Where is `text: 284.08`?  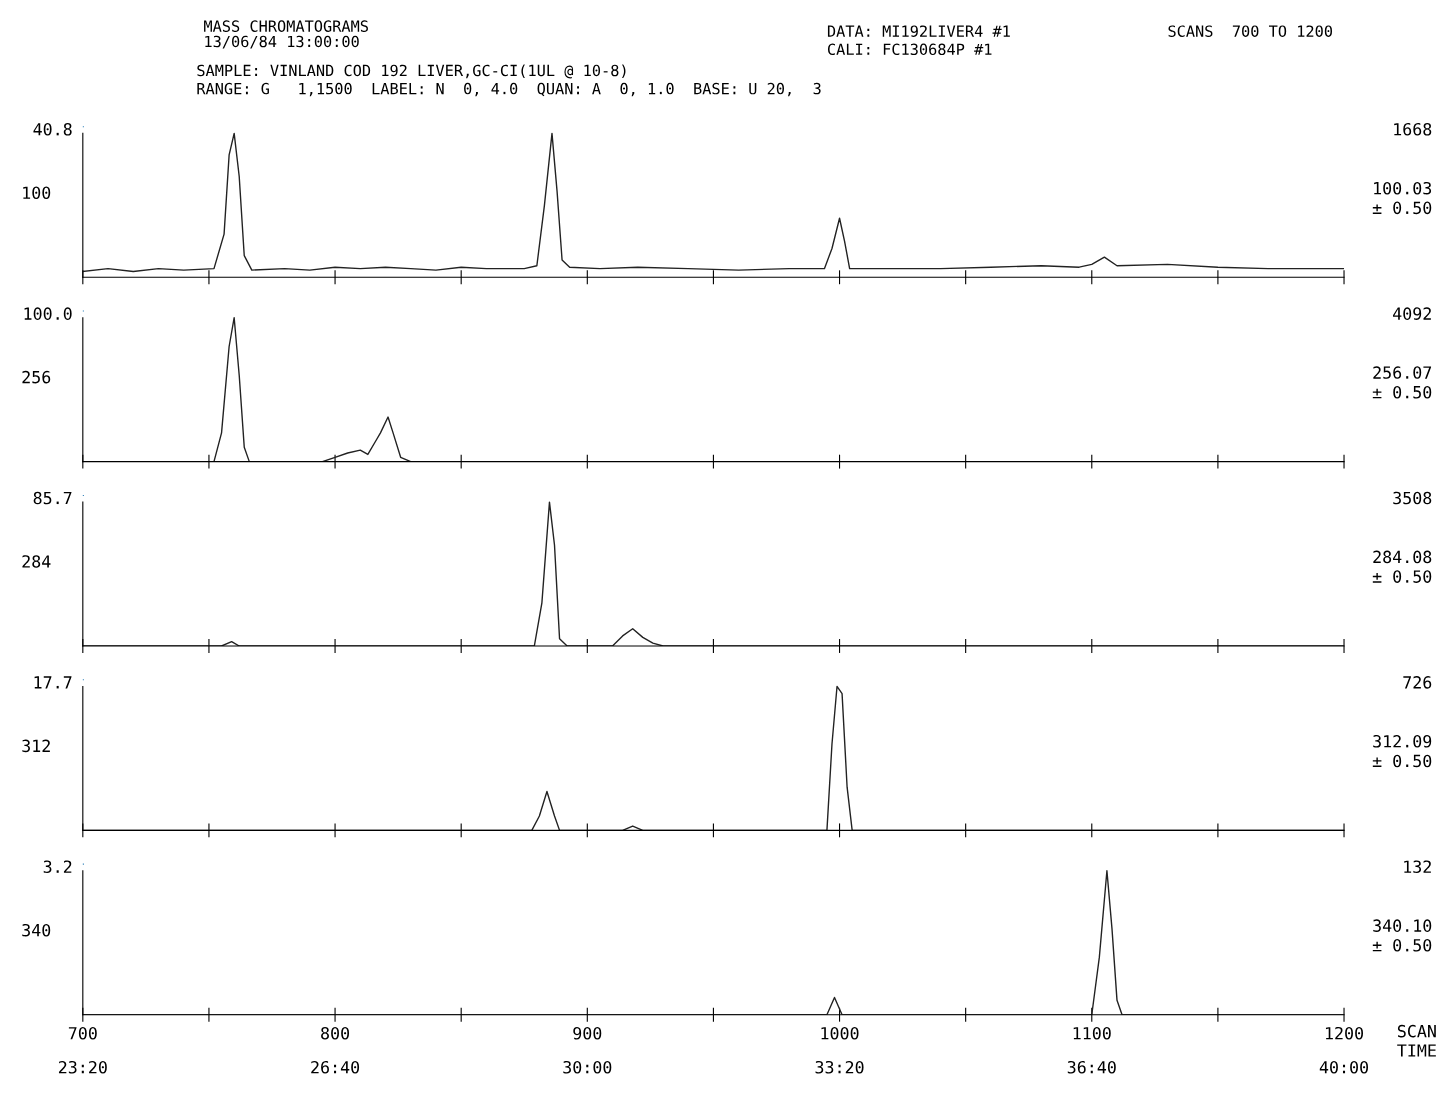
text: 284.08 is located at coordinates (1402, 557).